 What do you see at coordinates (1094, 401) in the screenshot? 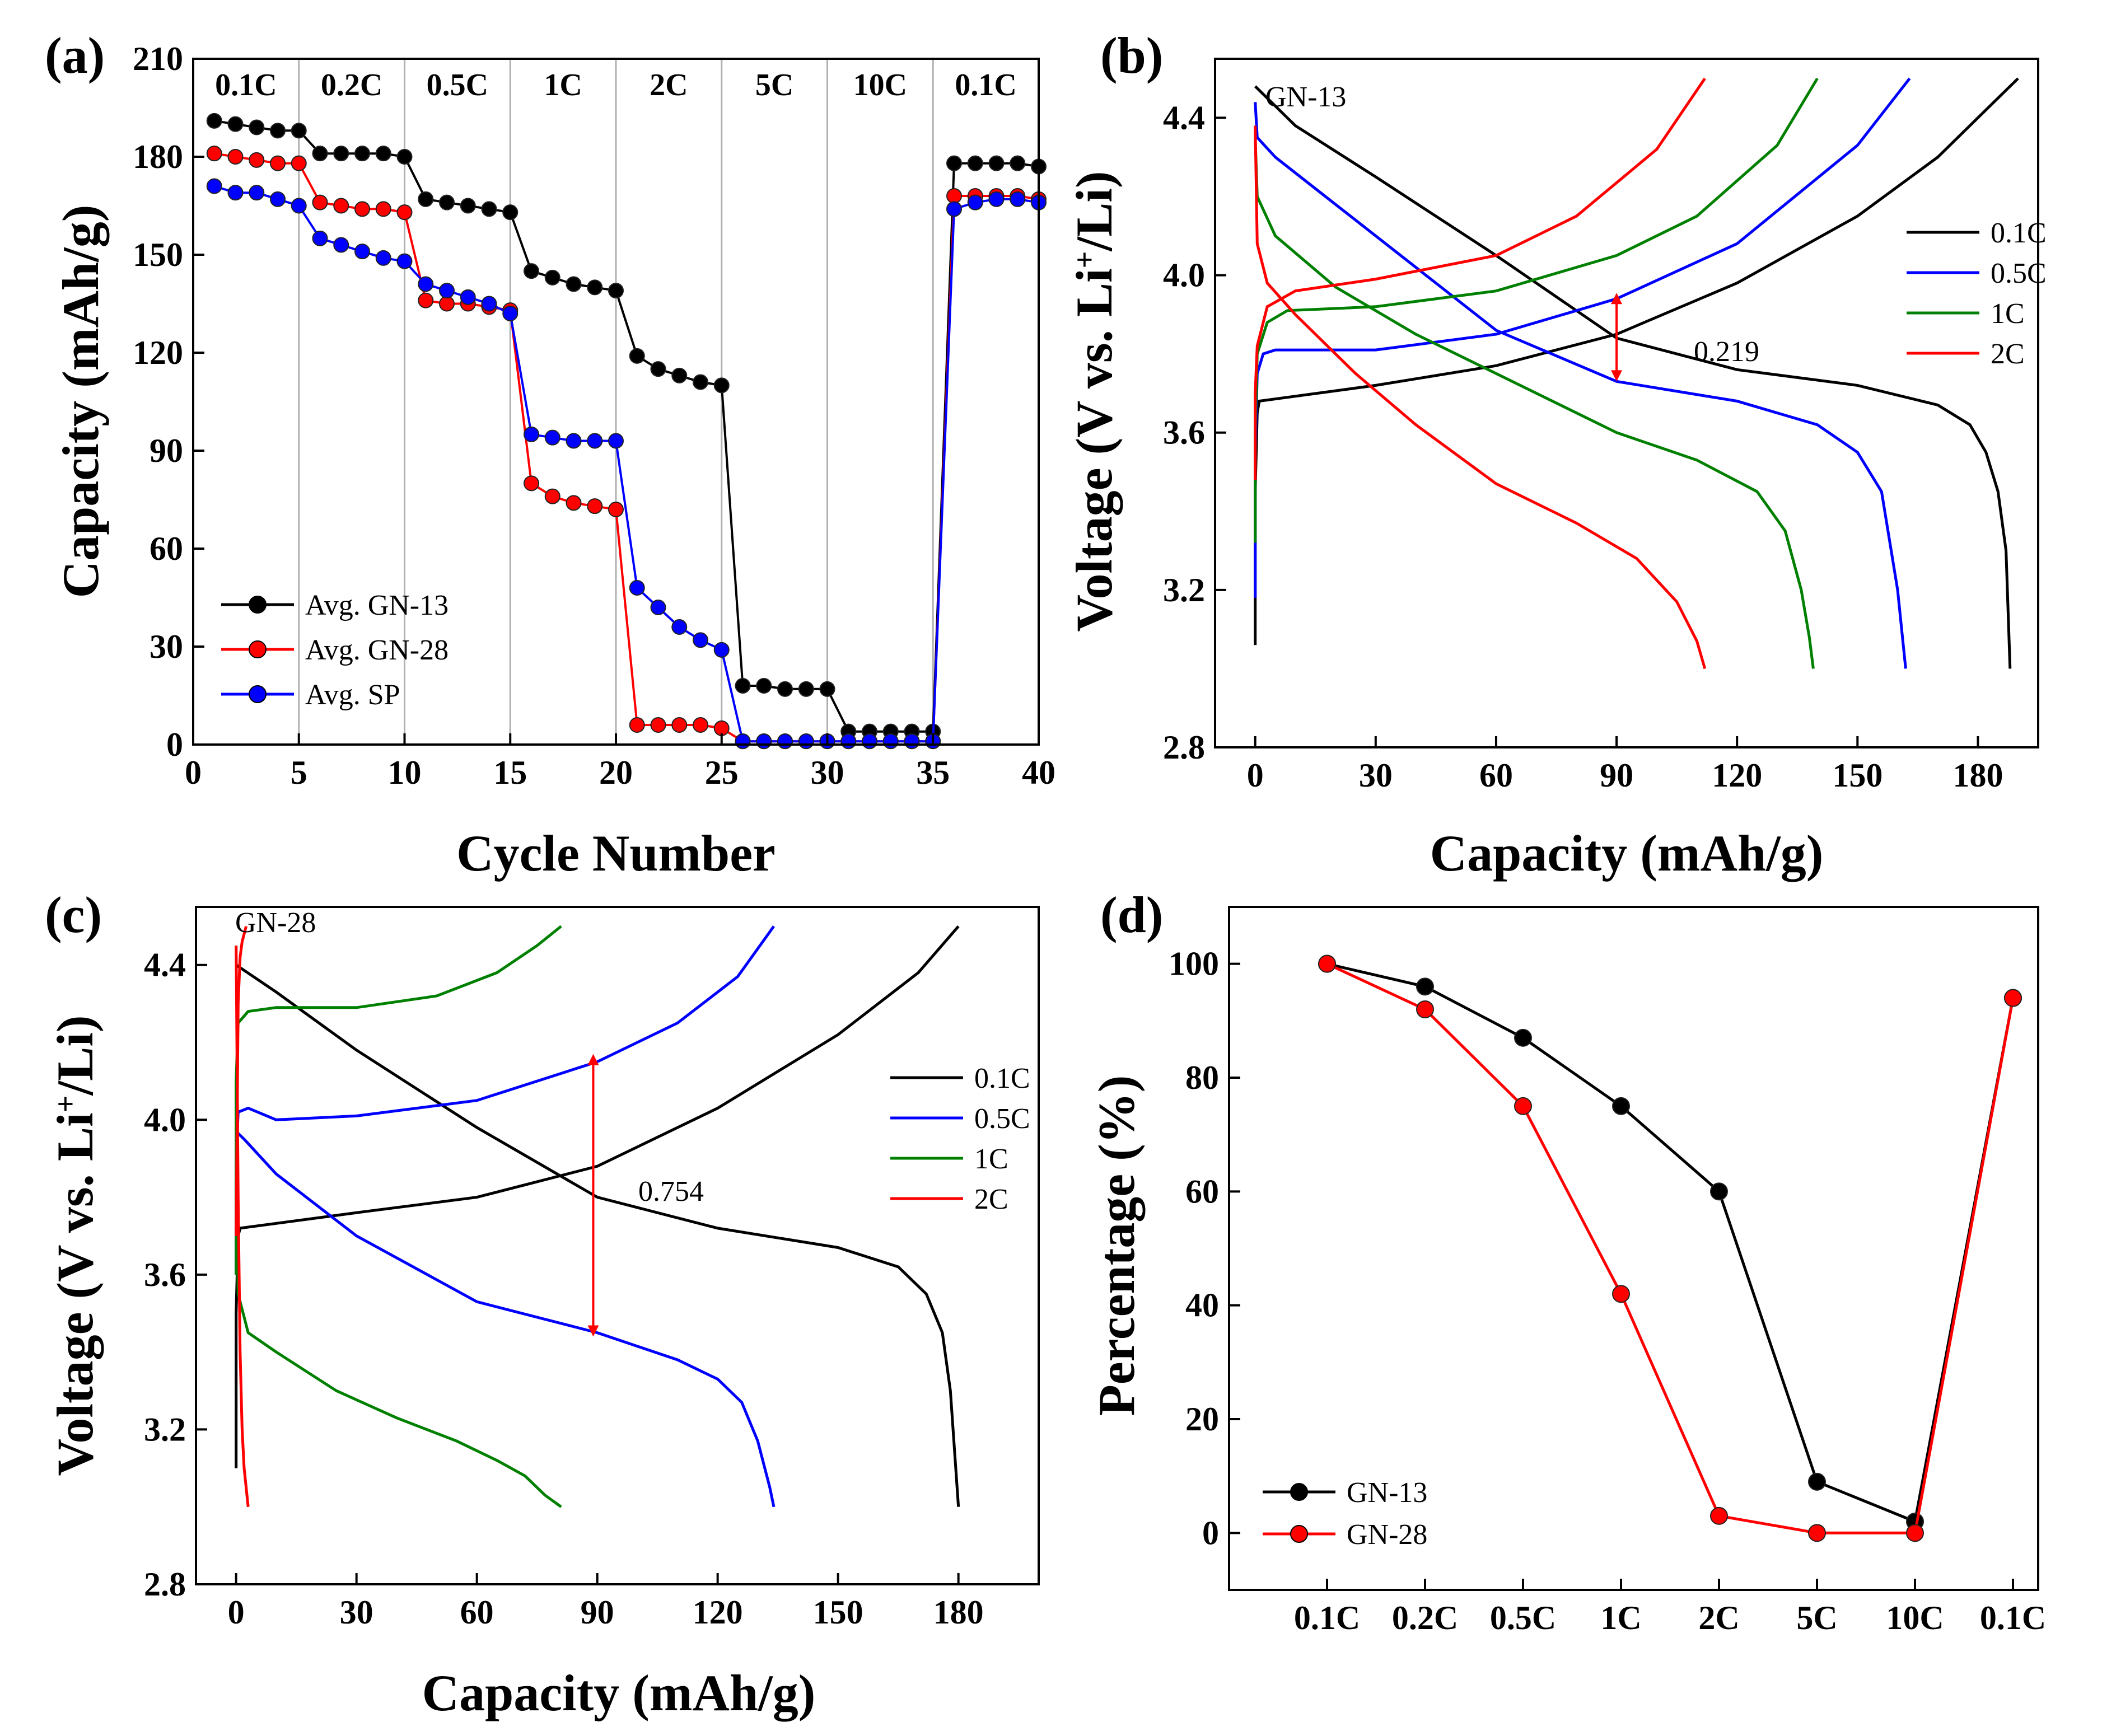
I see `y-axis-title-b: Voltage (V vs. Li+/Li)` at bounding box center [1094, 401].